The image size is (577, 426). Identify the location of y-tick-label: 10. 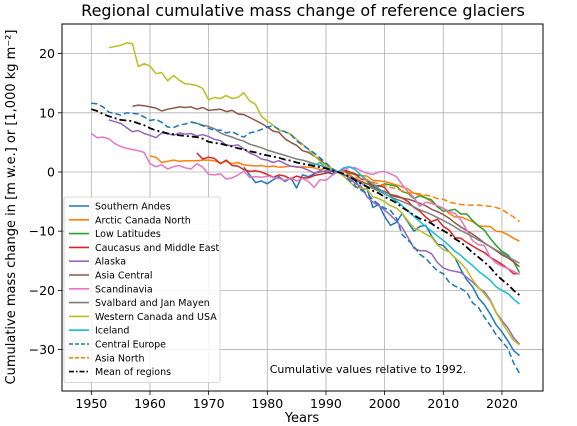
(47, 112).